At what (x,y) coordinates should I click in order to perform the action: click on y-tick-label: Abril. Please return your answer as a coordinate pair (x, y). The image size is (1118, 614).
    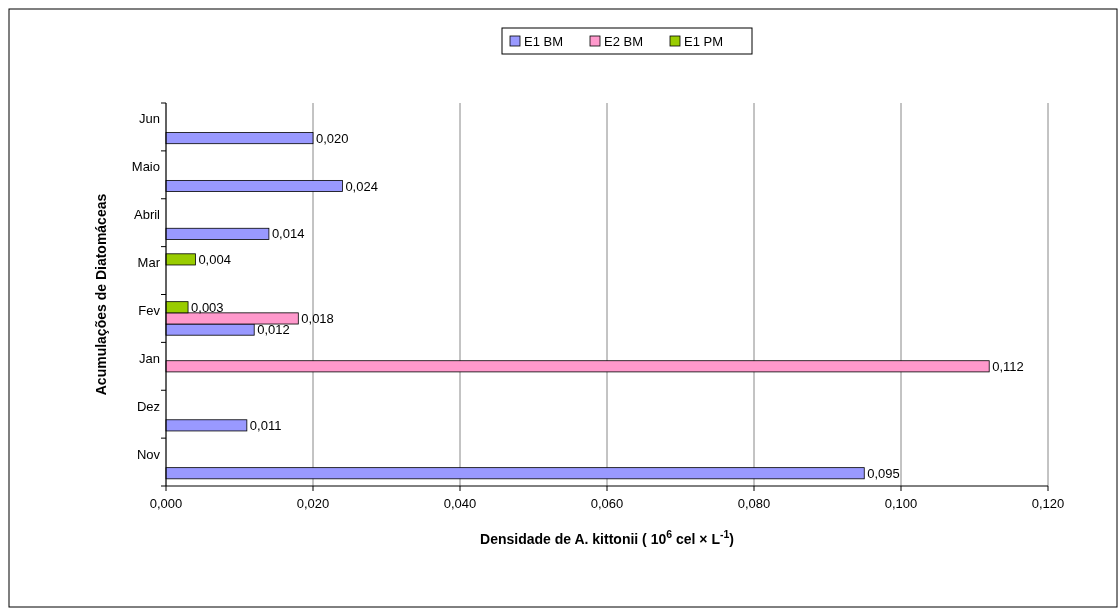
    Looking at the image, I should click on (147, 215).